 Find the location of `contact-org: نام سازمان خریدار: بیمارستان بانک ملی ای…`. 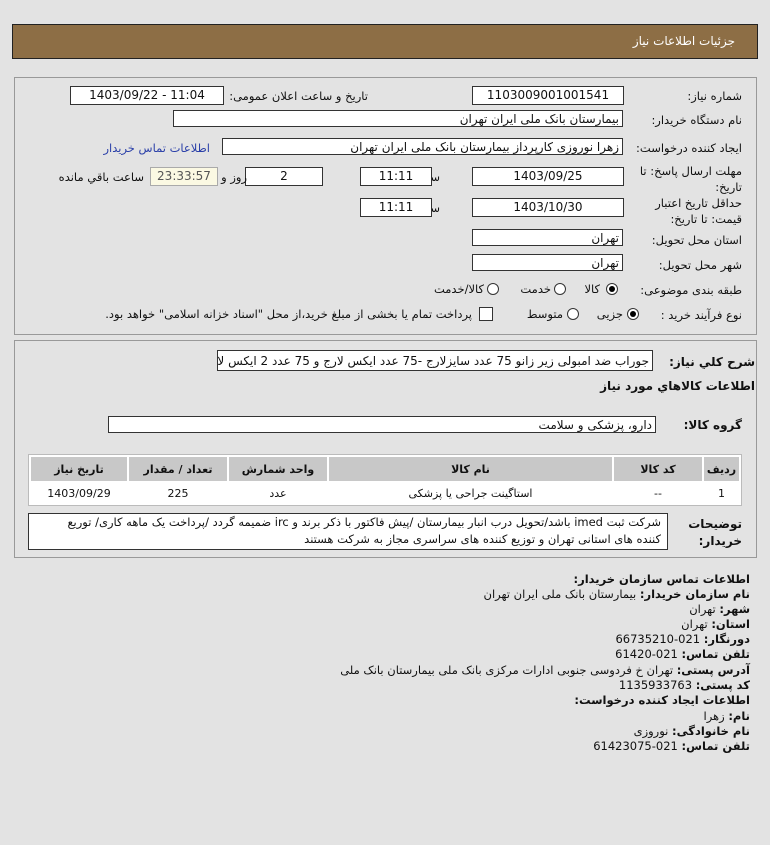

contact-org: نام سازمان خریدار: بیمارستان بانک ملی ای… is located at coordinates (616, 594).